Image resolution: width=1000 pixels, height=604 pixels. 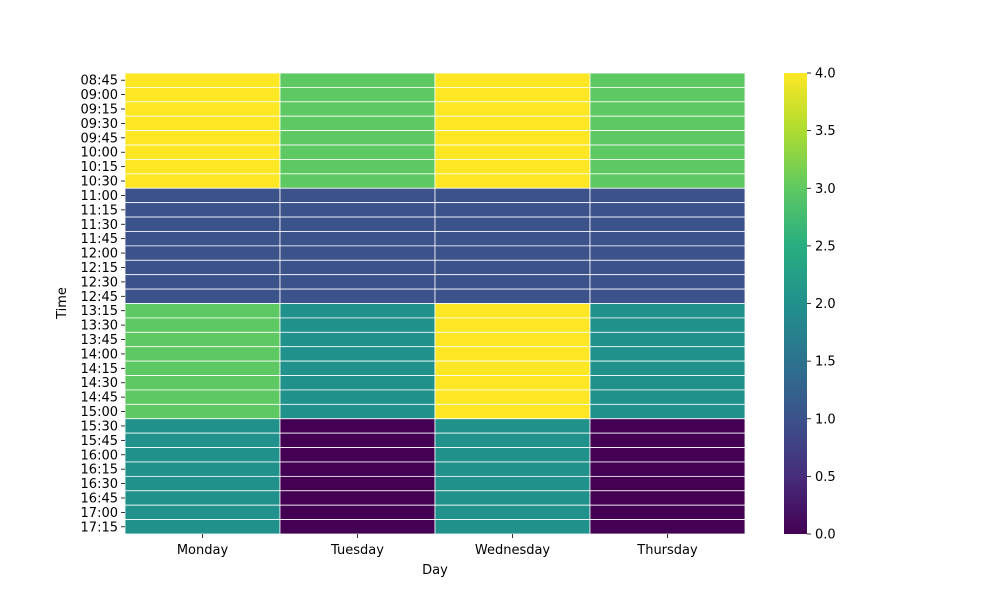 What do you see at coordinates (825, 189) in the screenshot?
I see `colorbar-tick-label: 3.0` at bounding box center [825, 189].